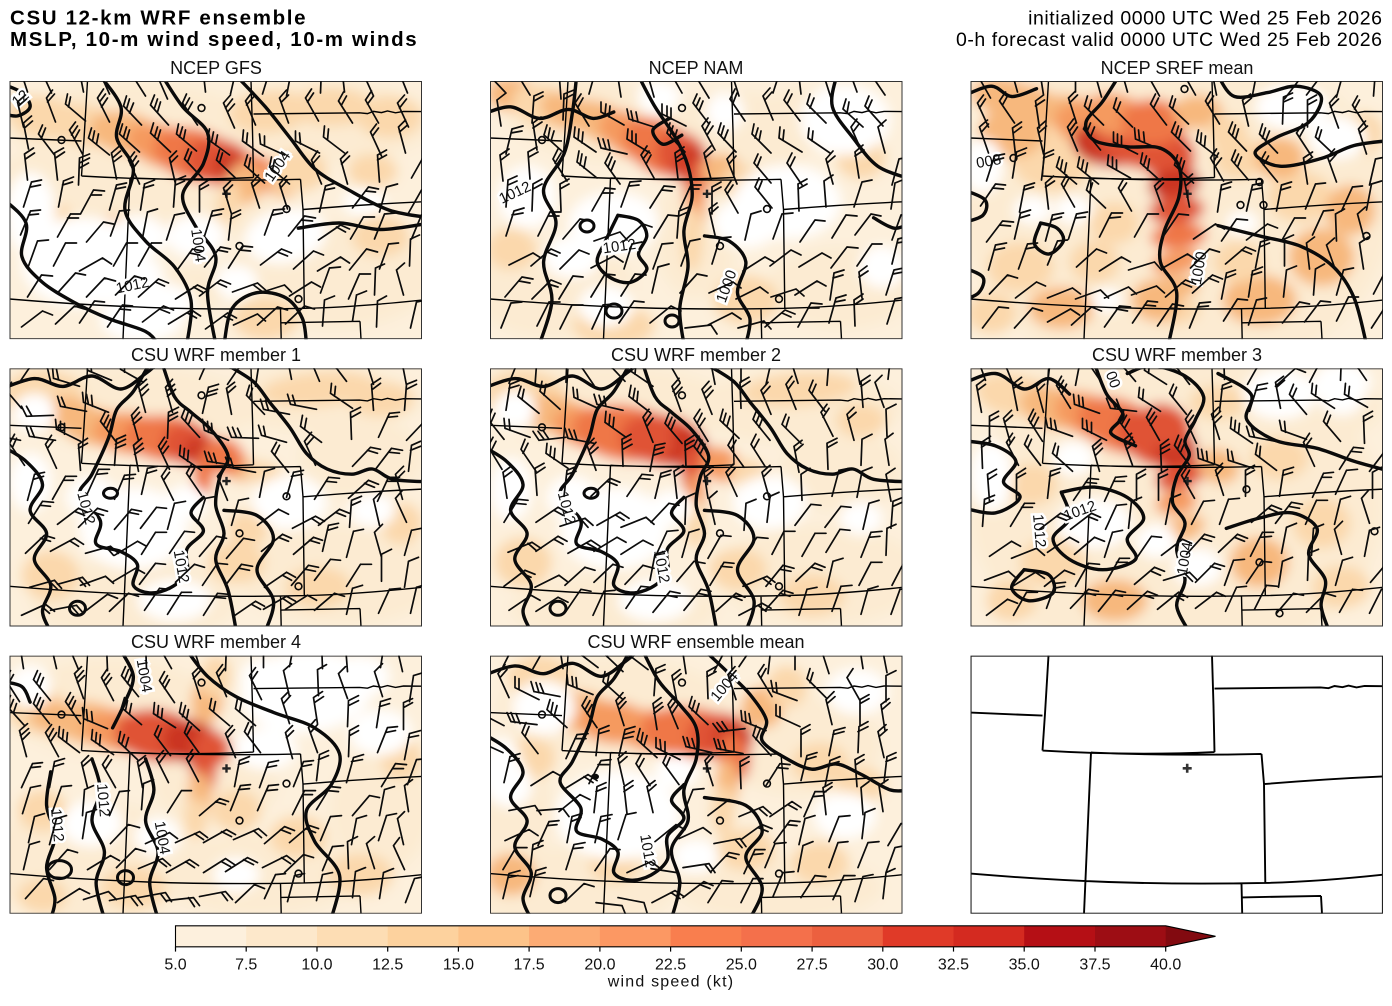 Image resolution: width=1392 pixels, height=1006 pixels. What do you see at coordinates (1024, 965) in the screenshot?
I see `svg-text: 35.0` at bounding box center [1024, 965].